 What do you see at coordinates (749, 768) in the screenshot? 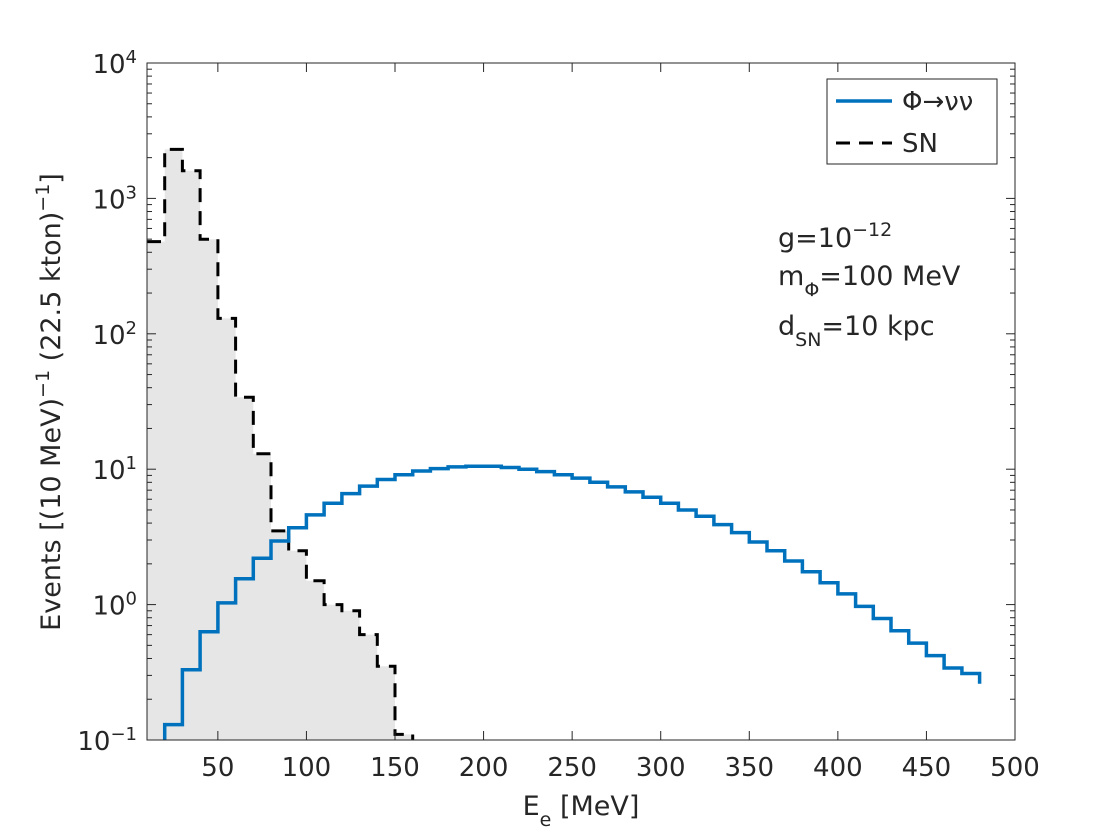
I see `x-tick-label: 350` at bounding box center [749, 768].